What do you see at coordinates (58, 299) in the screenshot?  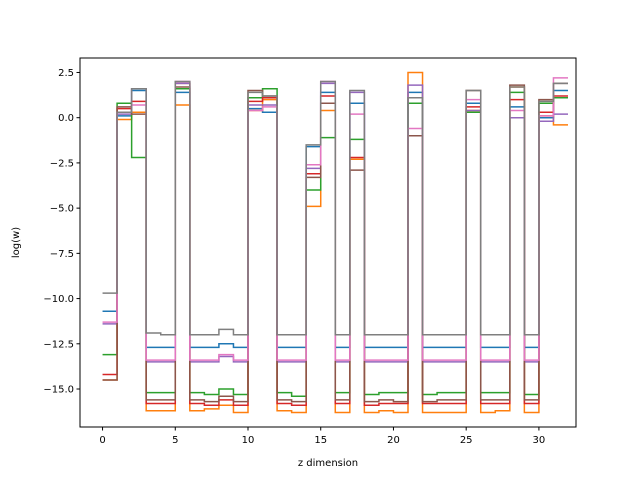 I see `y-tick-label: −10.0` at bounding box center [58, 299].